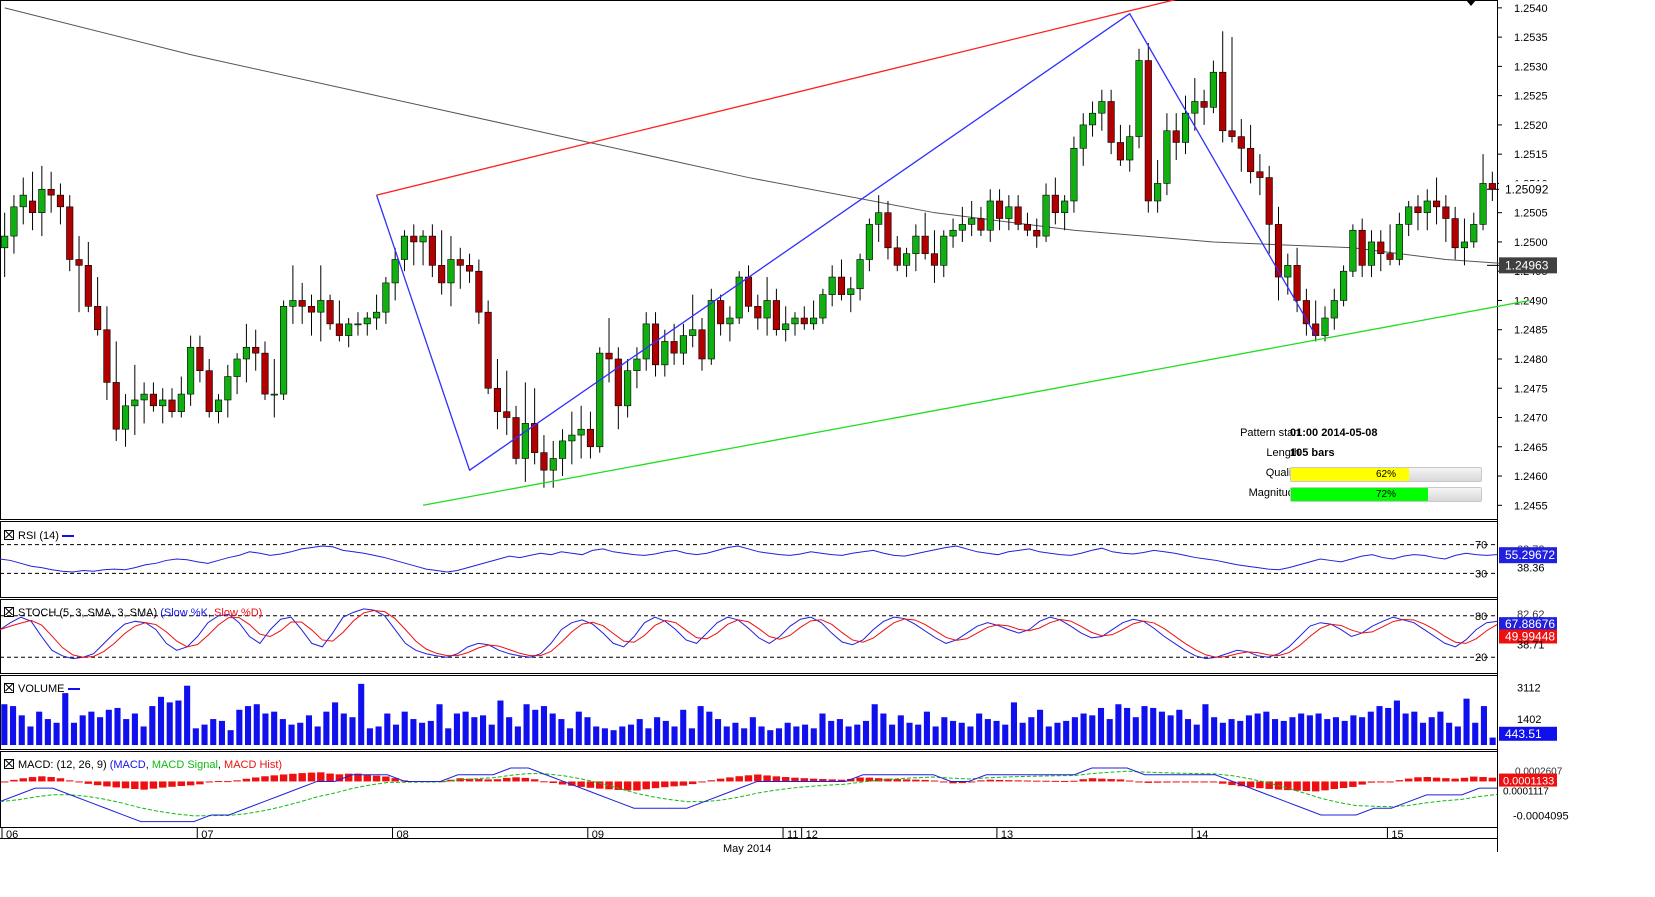  Describe the element at coordinates (1385, 494) in the screenshot. I see `magnitude-value: 72%` at that location.